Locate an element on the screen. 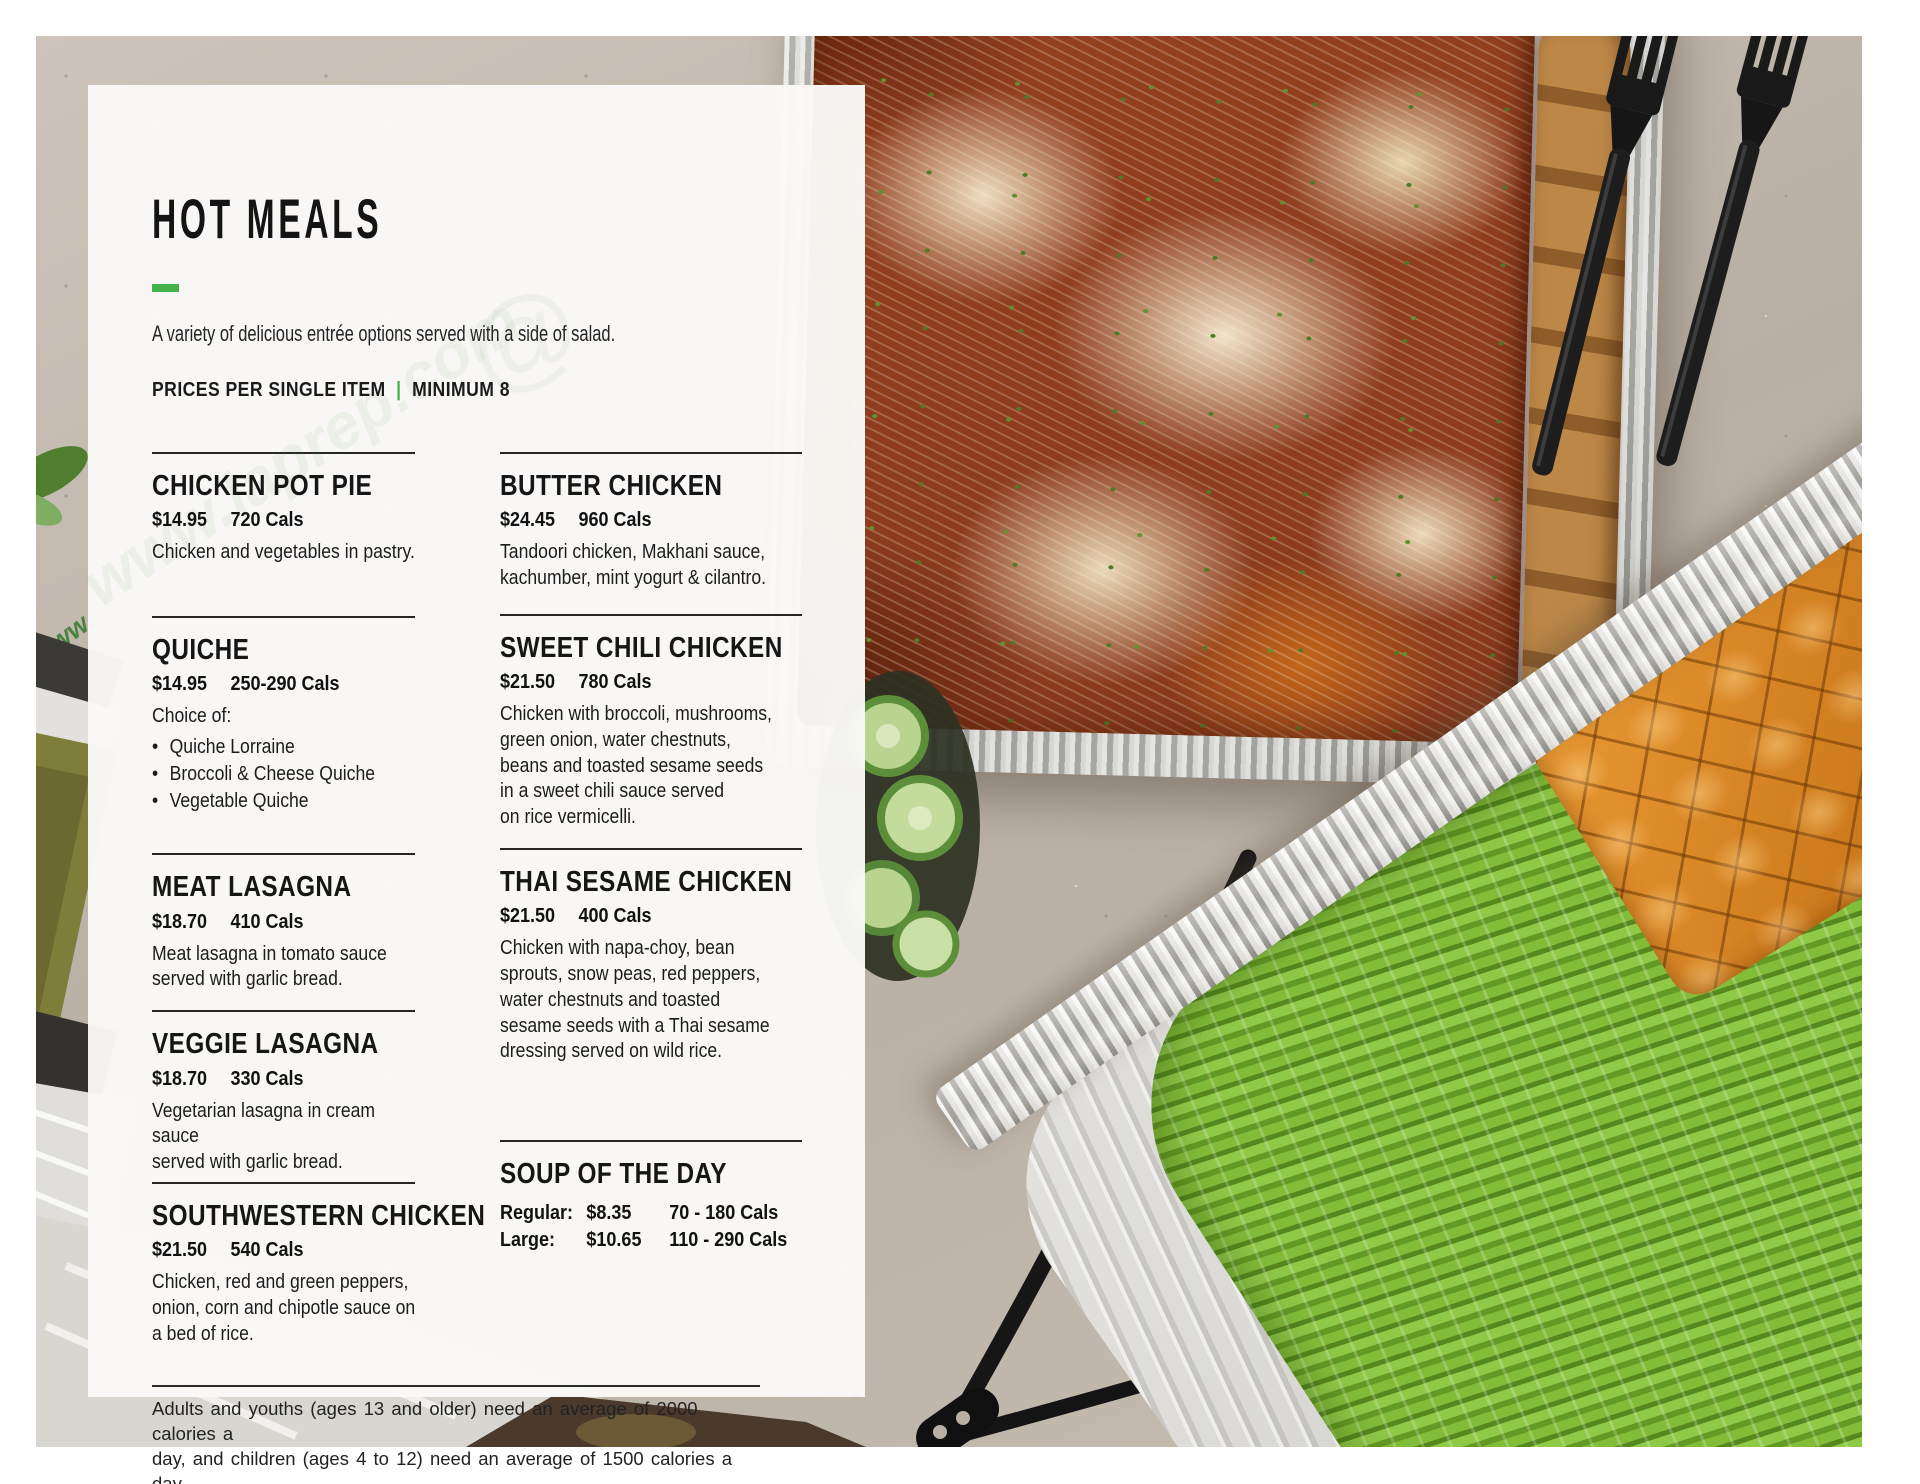 This screenshot has height=1484, width=1920. item-price-line: $18.70 330 Cals is located at coordinates (270, 1079).